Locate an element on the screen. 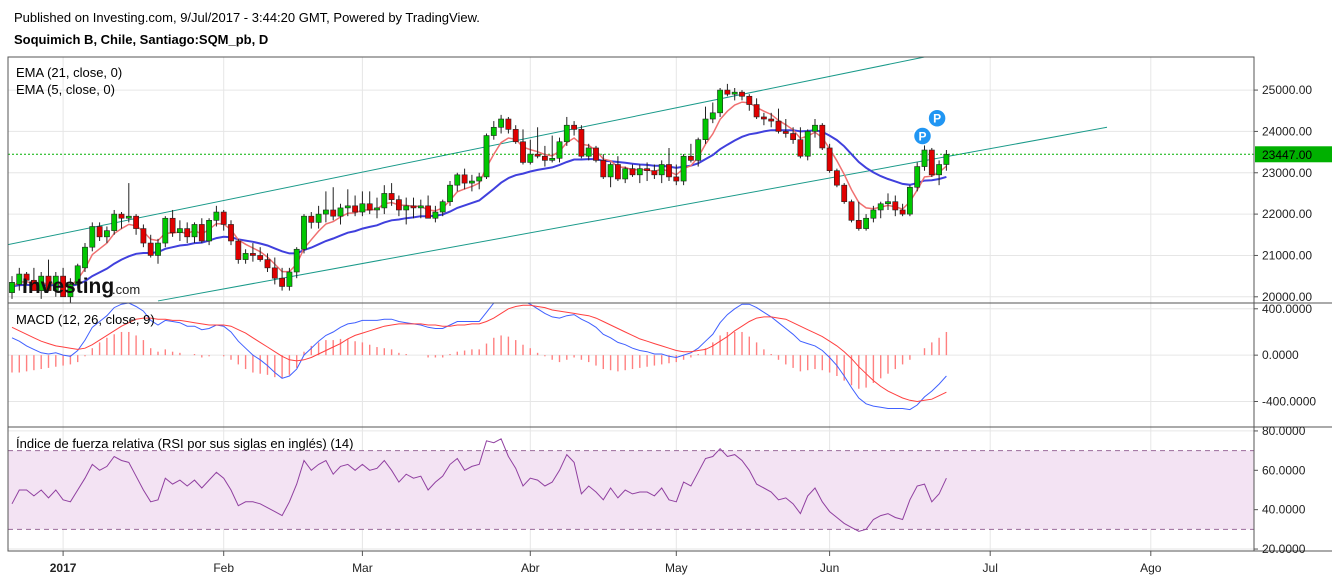 The width and height of the screenshot is (1332, 576). legend-ema21: EMA (21, close, 0) is located at coordinates (69, 72).